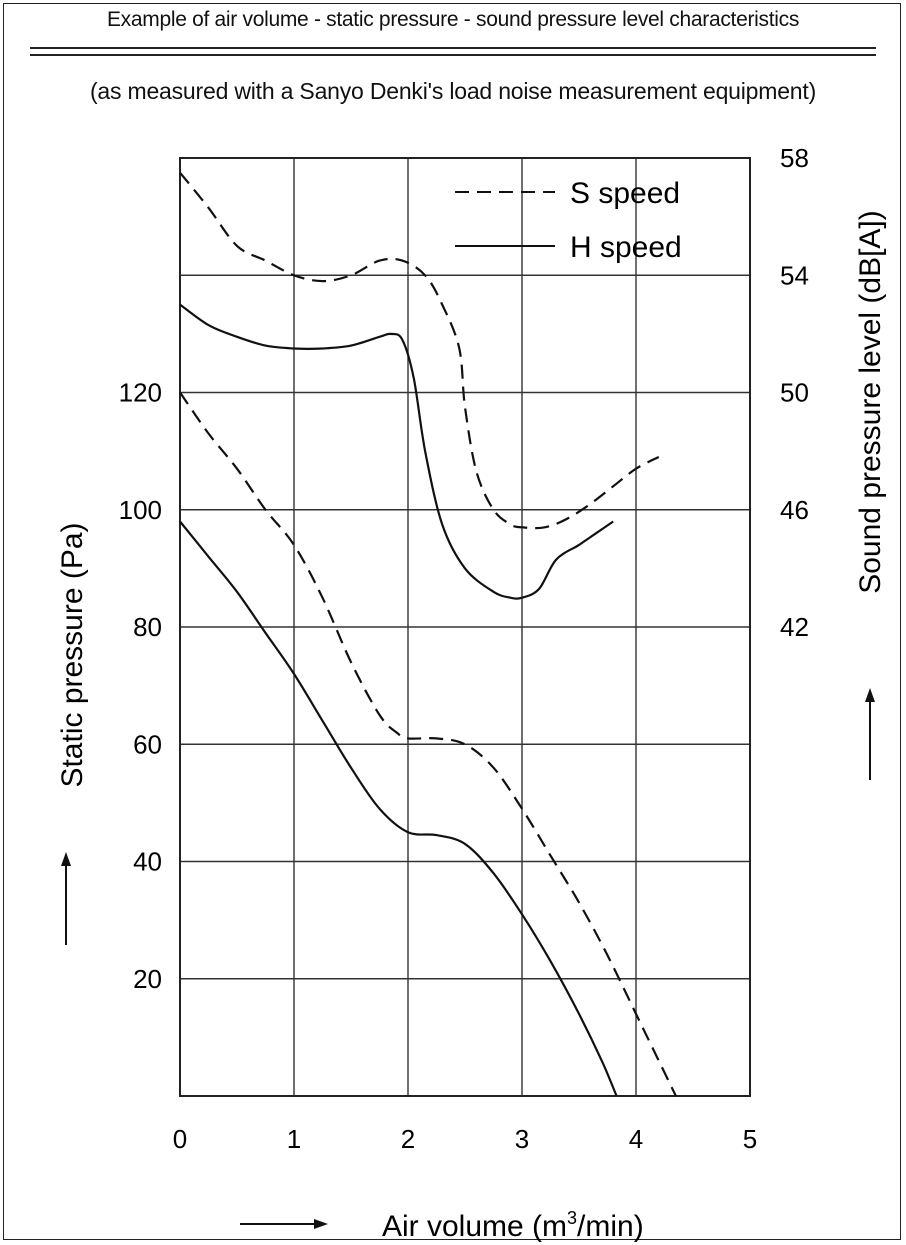  I want to click on y-left-tick-label: 120, so click(140, 393).